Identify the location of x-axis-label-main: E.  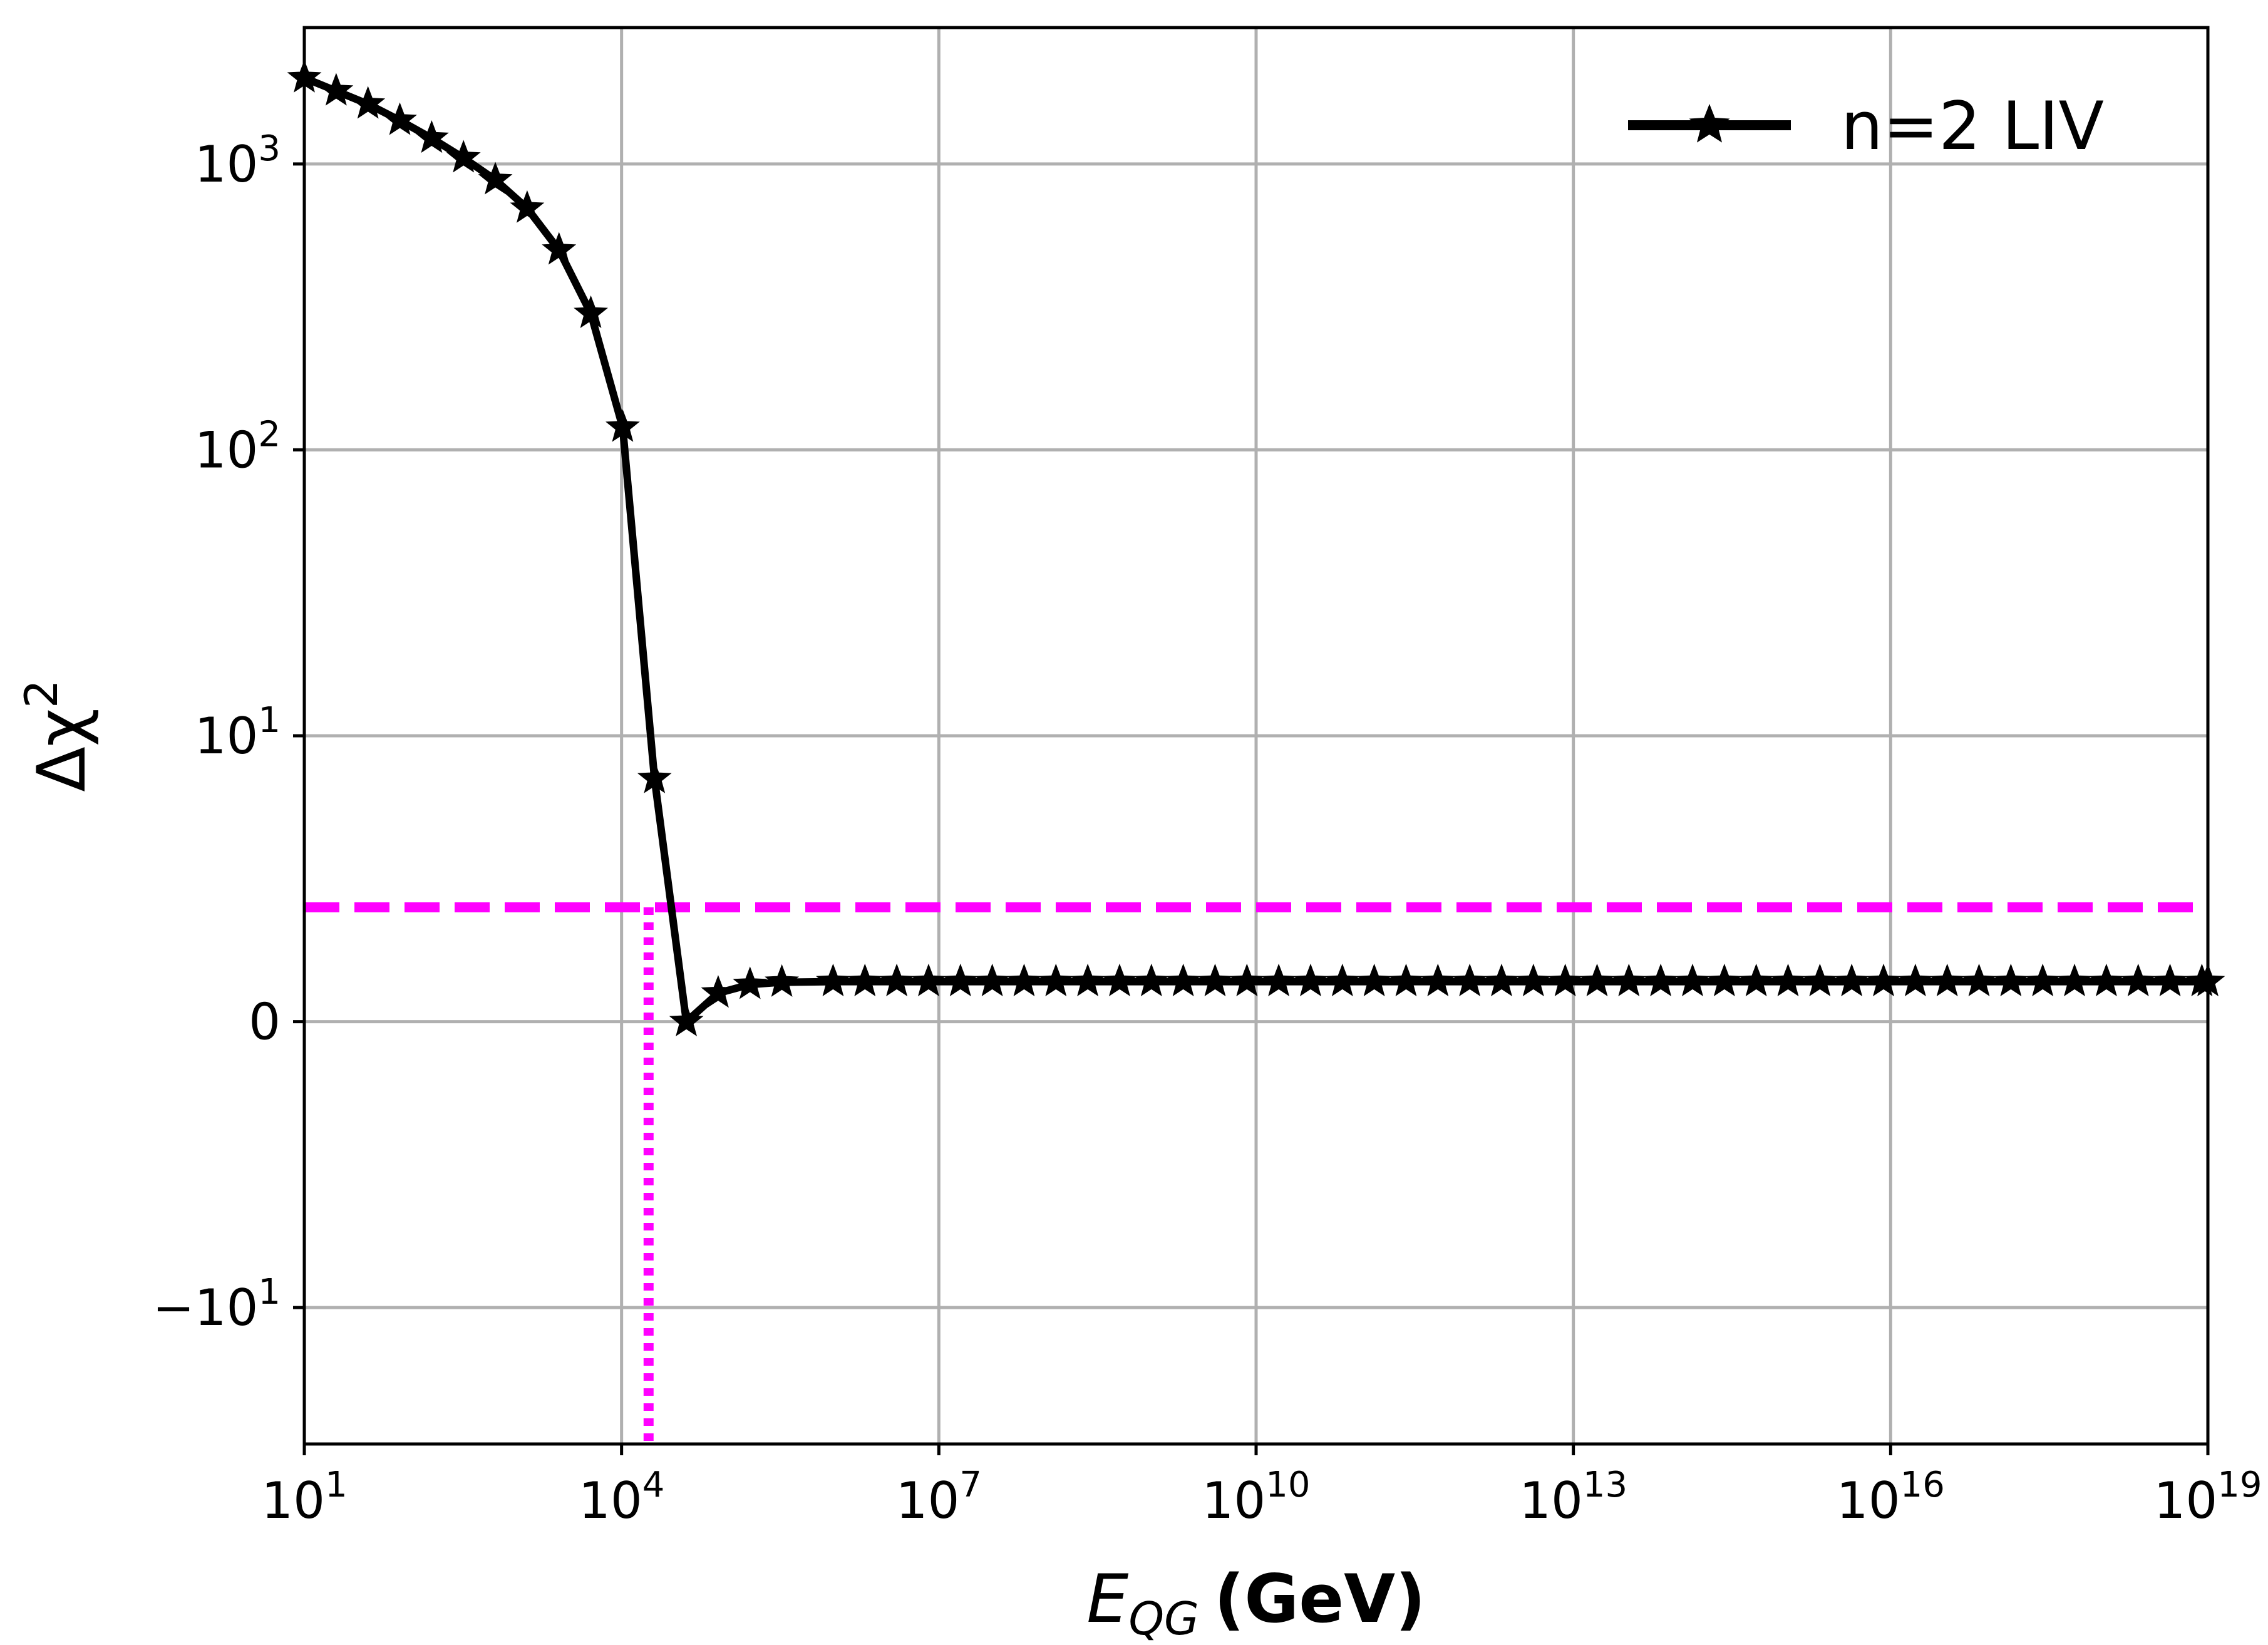
(1107, 1598).